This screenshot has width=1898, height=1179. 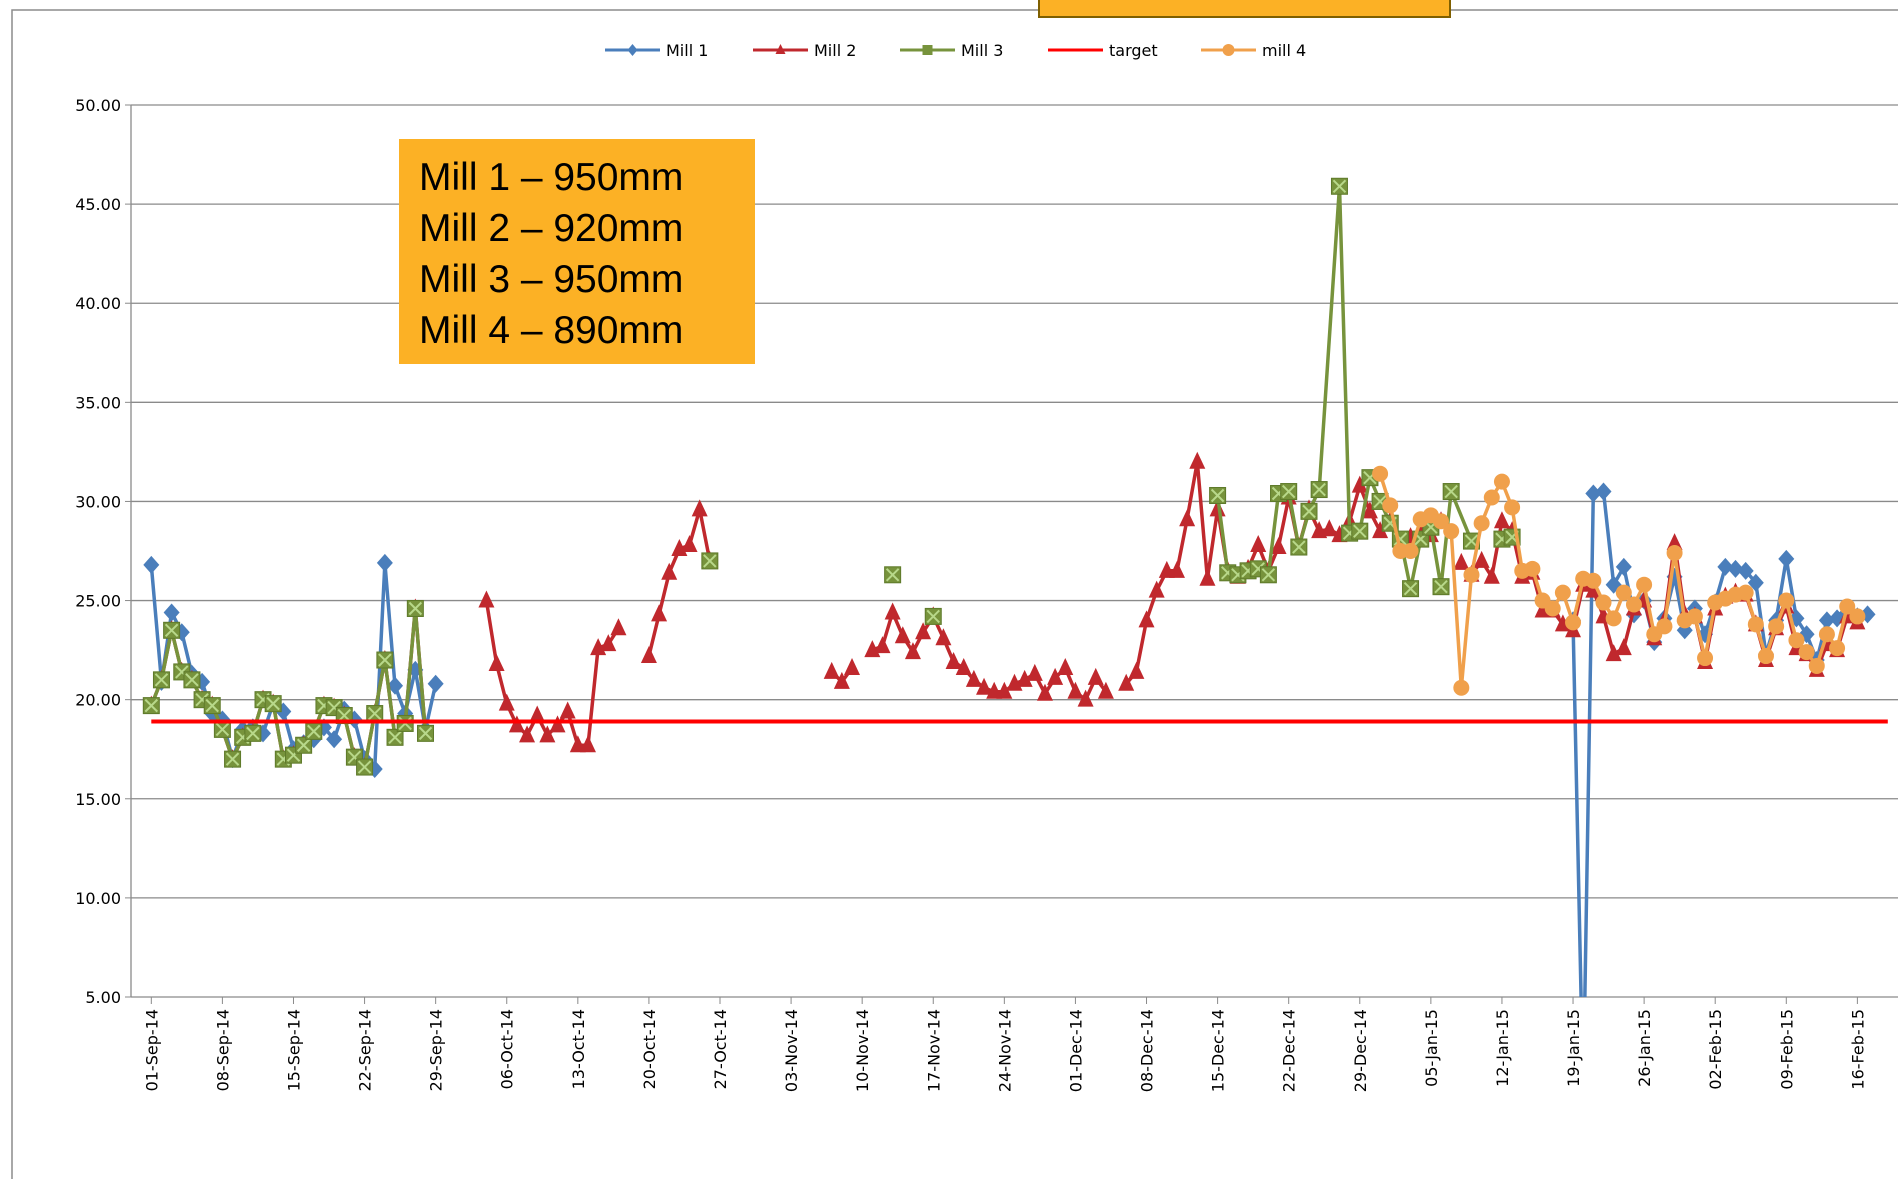 What do you see at coordinates (982, 50) in the screenshot?
I see `legend-label: Mill 3` at bounding box center [982, 50].